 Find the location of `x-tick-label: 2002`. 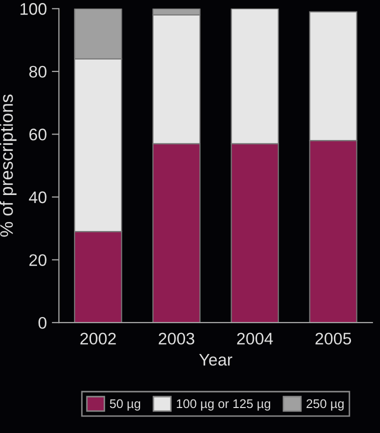

x-tick-label: 2002 is located at coordinates (98, 338).